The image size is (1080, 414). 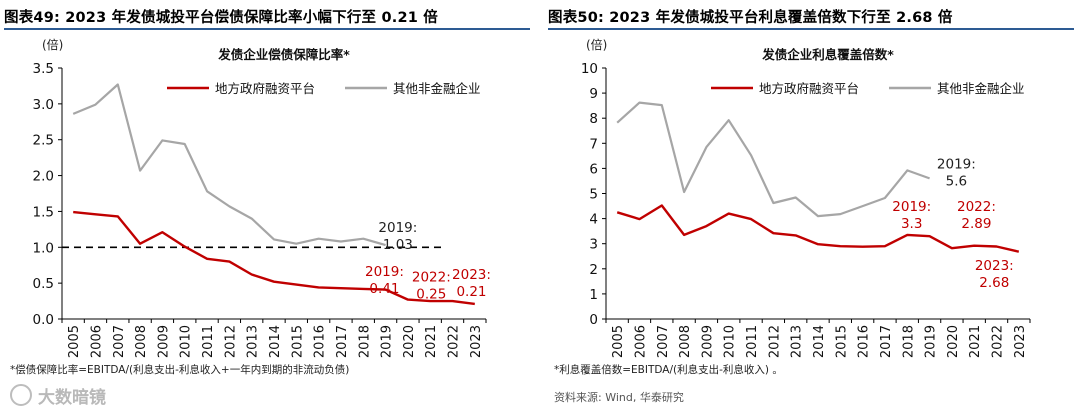 I want to click on y-tick-label: 3.5, so click(x=43, y=69).